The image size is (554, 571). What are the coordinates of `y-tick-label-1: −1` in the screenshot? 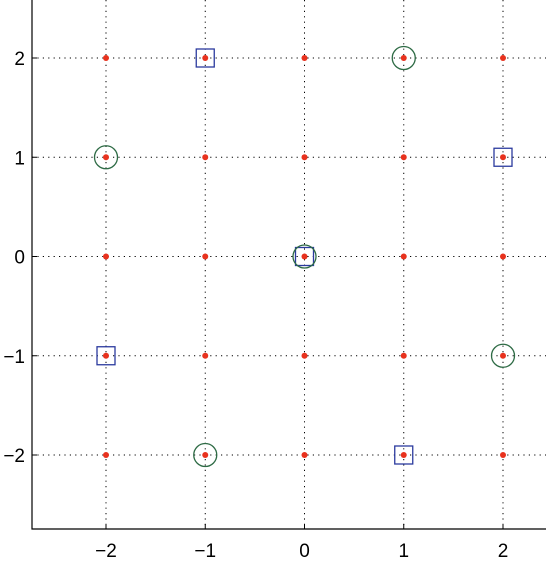 It's located at (14, 357).